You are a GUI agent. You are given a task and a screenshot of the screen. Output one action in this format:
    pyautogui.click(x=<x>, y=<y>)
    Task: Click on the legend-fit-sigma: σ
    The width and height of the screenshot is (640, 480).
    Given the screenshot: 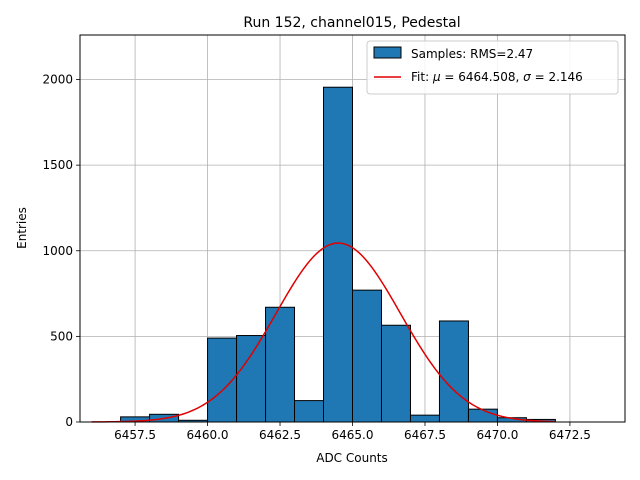 What is the action you would take?
    pyautogui.click(x=527, y=77)
    